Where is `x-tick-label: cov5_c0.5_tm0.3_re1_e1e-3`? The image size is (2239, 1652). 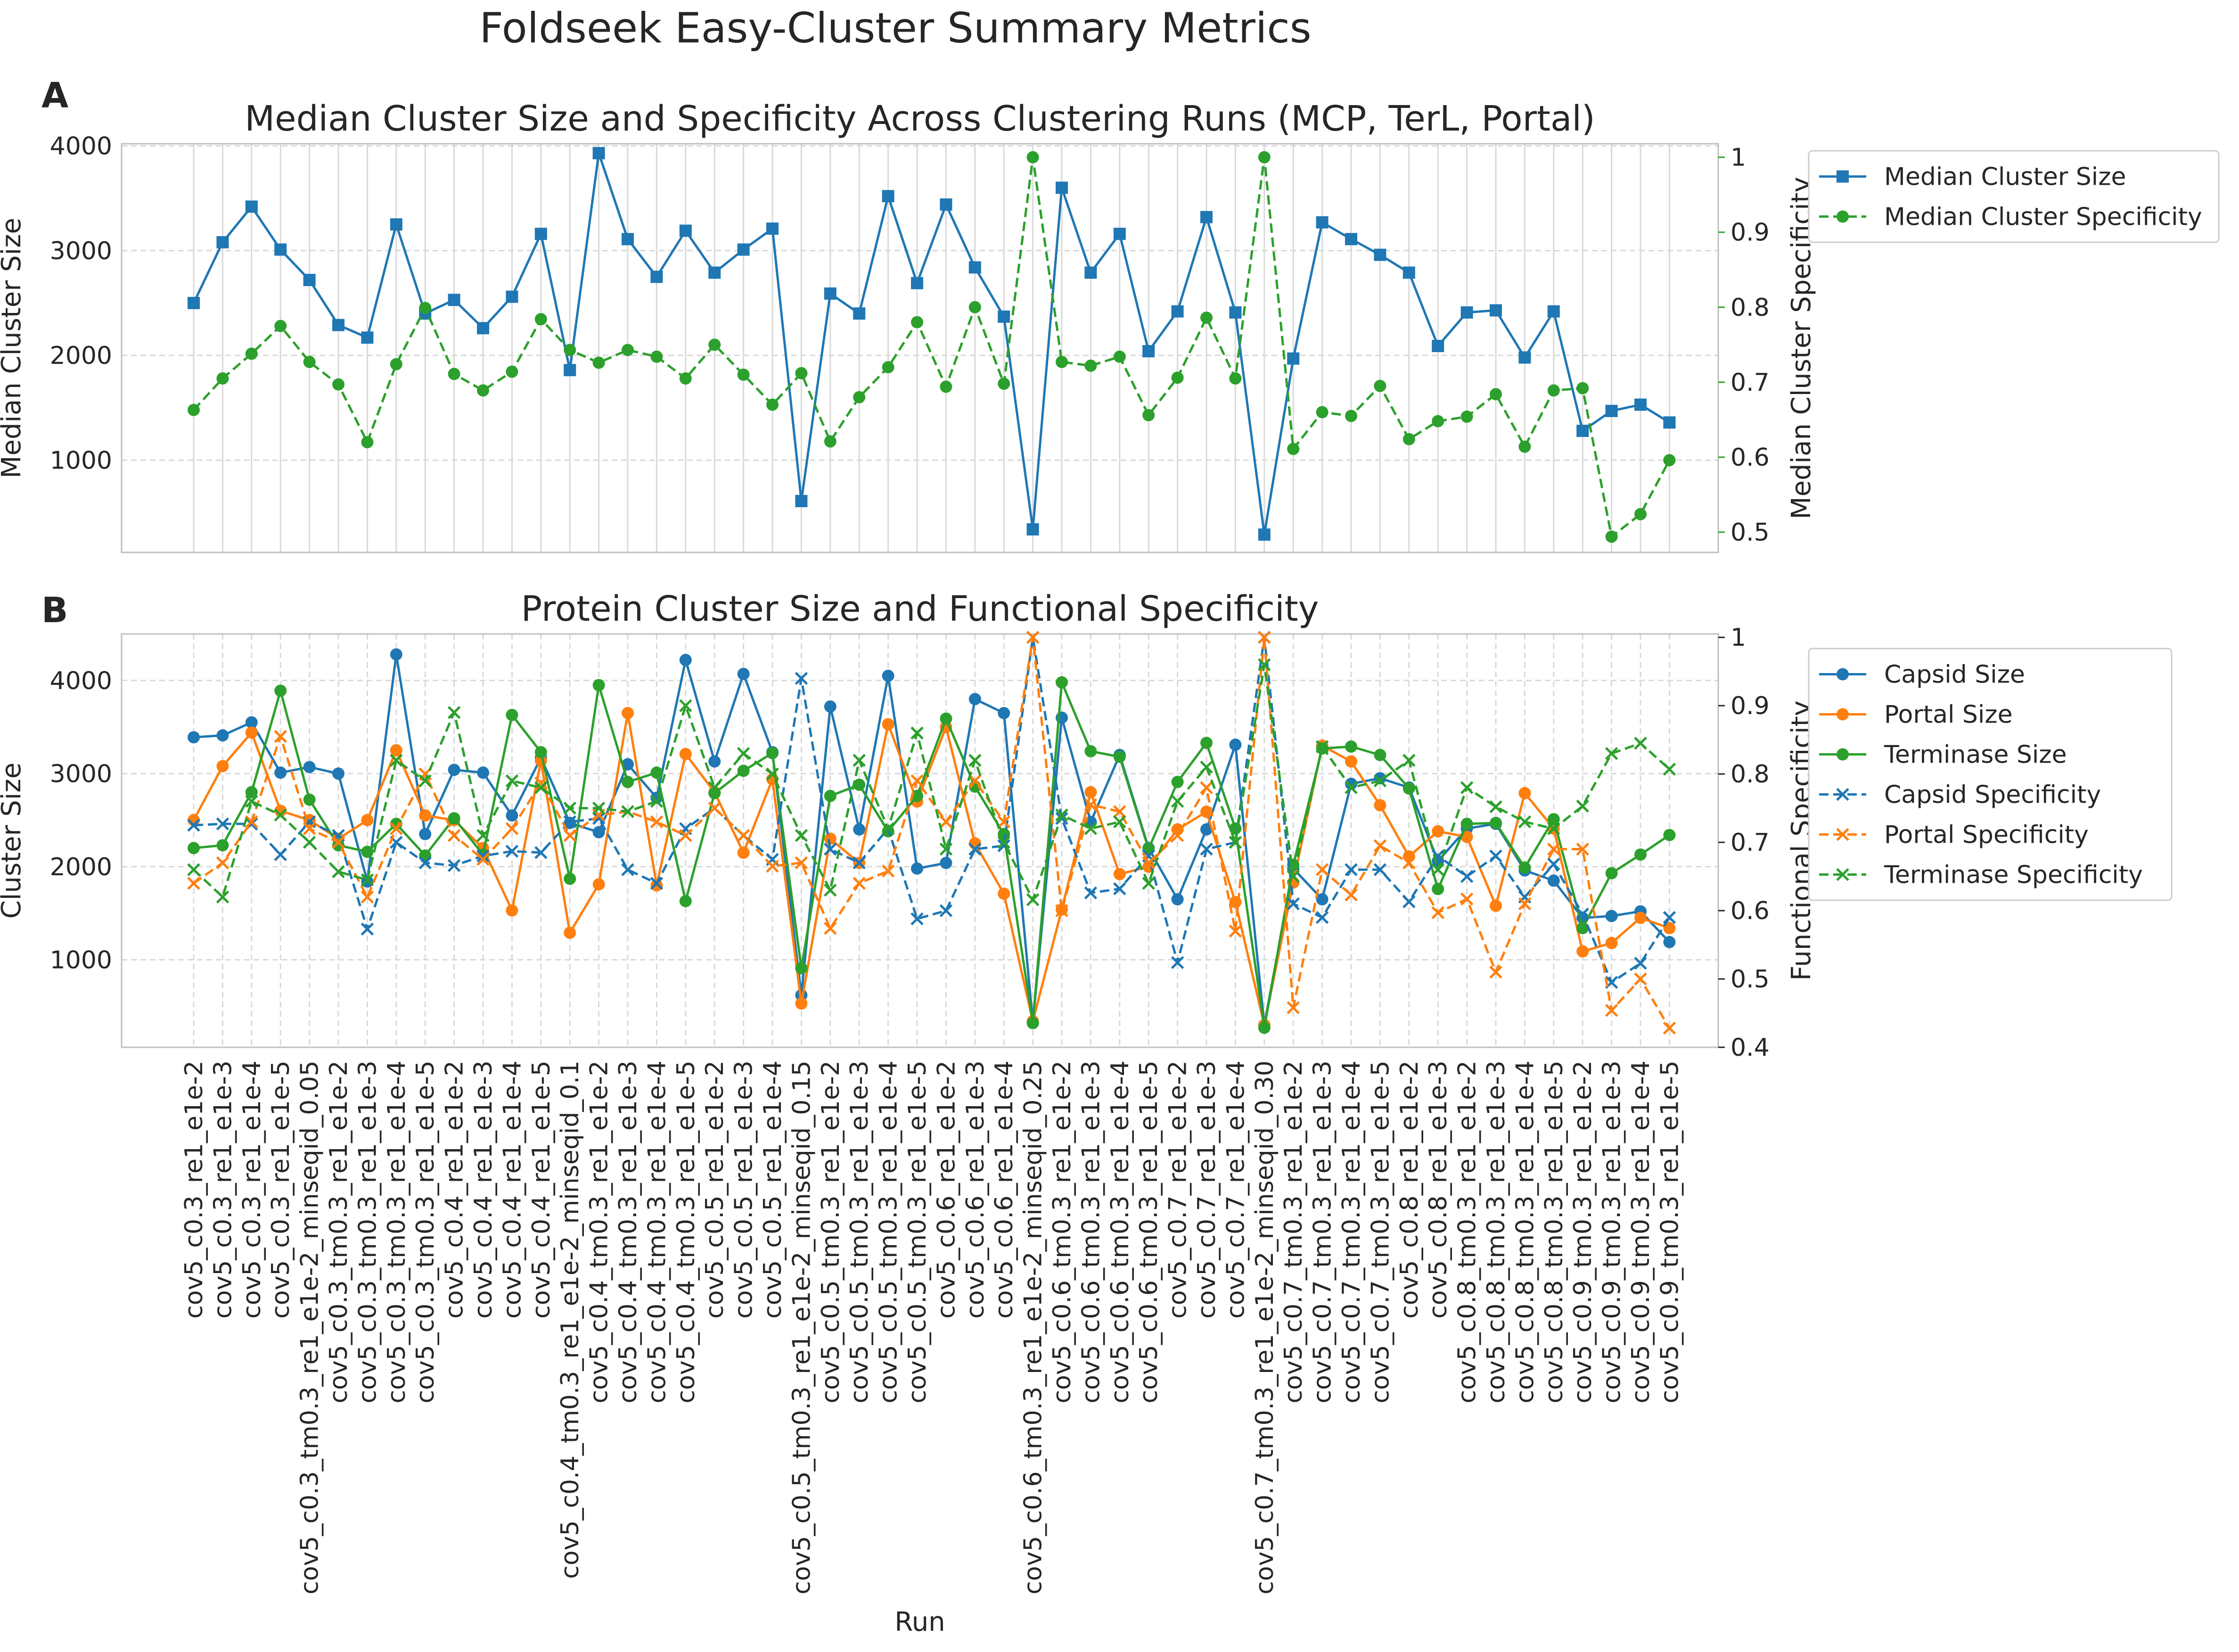 x-tick-label: cov5_c0.5_tm0.3_re1_e1e-3 is located at coordinates (859, 1232).